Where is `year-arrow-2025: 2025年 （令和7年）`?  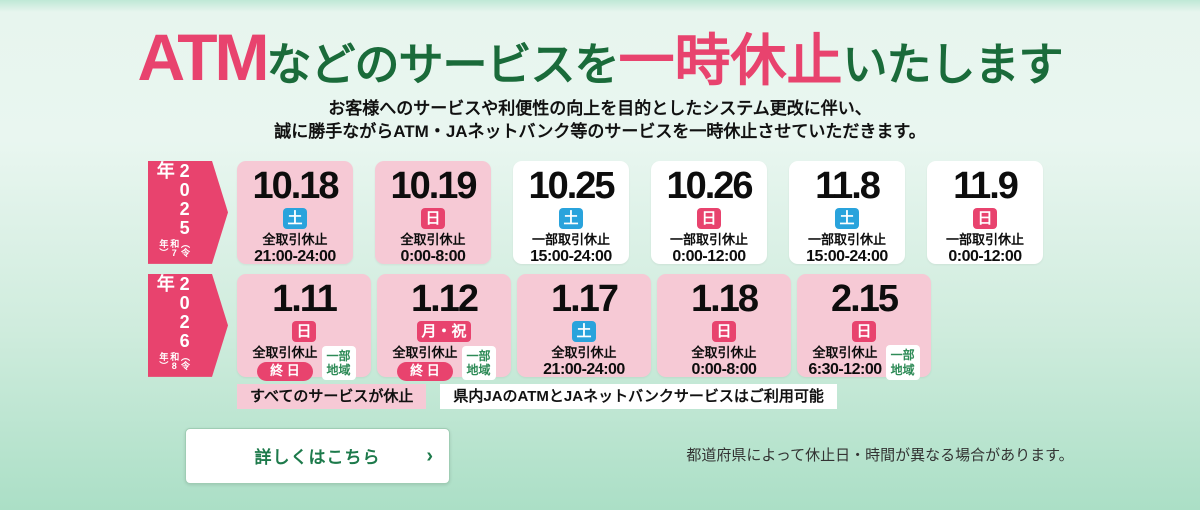
year-arrow-2025: 2025年 （令和7年） is located at coordinates (188, 212).